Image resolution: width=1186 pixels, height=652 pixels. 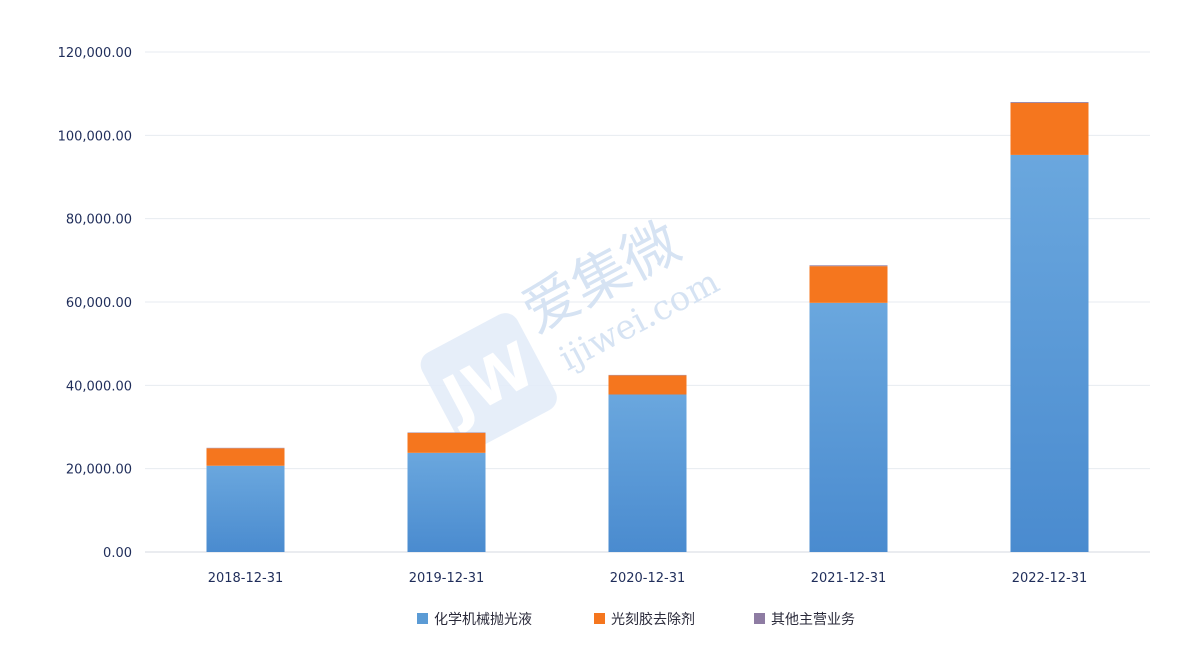 What do you see at coordinates (849, 578) in the screenshot?
I see `x-tick-label: 2021-12-31` at bounding box center [849, 578].